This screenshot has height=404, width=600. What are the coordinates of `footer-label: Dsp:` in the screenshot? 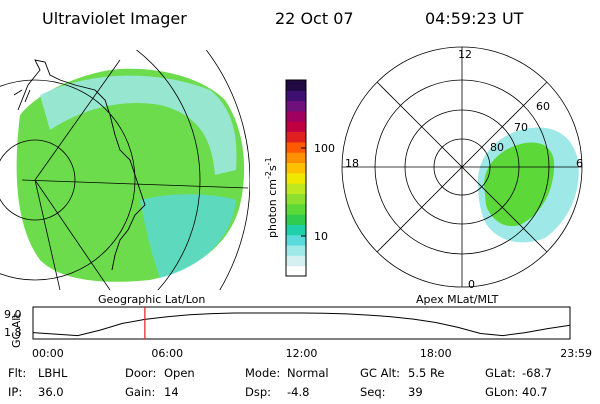 It's located at (258, 392).